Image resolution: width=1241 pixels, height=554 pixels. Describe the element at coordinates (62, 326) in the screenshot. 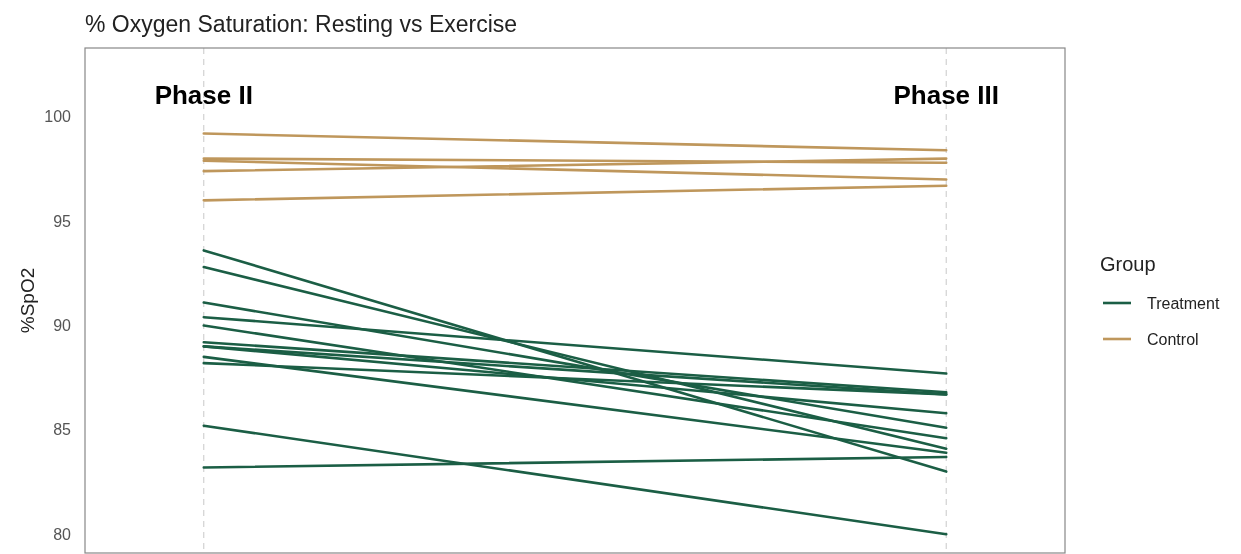

I see `y-tick-label: 90` at that location.